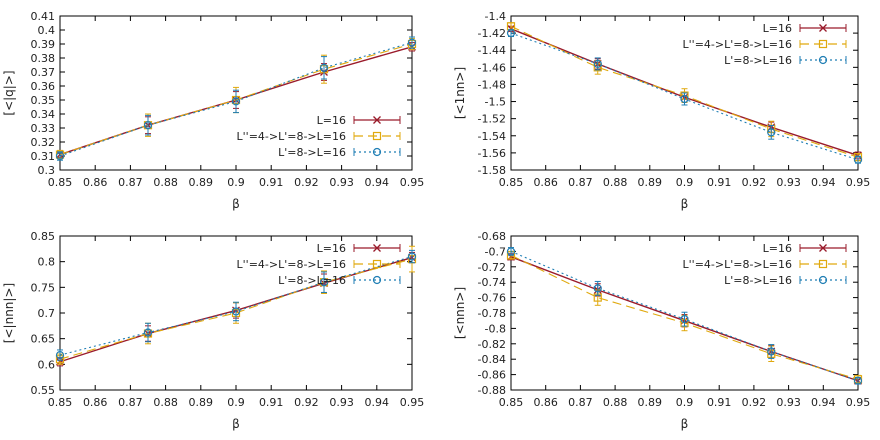 Image resolution: width=880 pixels, height=440 pixels. I want to click on y-tick-label: -1.46, so click(492, 67).